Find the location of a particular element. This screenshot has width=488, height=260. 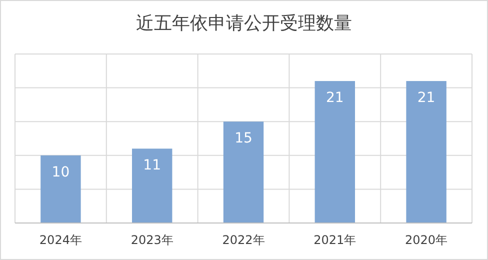

data-label: 10 is located at coordinates (61, 172).